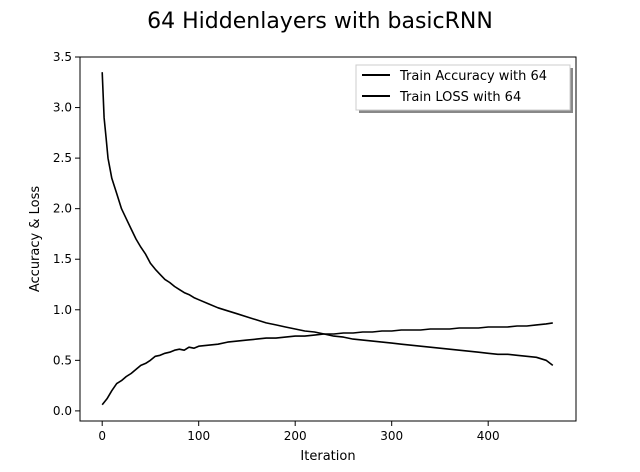  What do you see at coordinates (62, 259) in the screenshot?
I see `y-tick-label: 1.5` at bounding box center [62, 259].